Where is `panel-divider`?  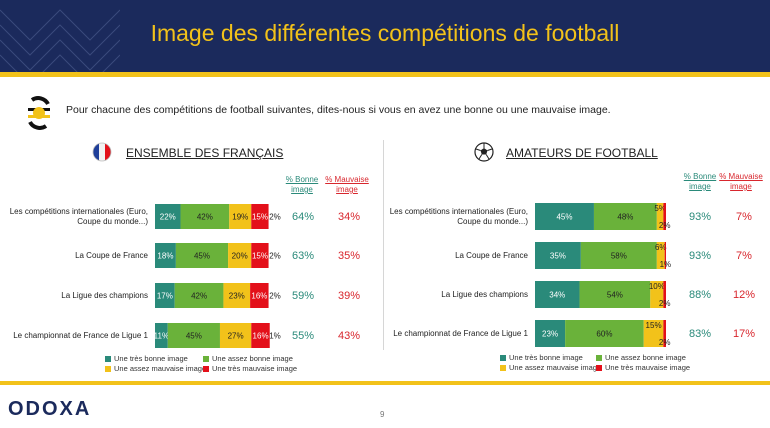 panel-divider is located at coordinates (383, 245).